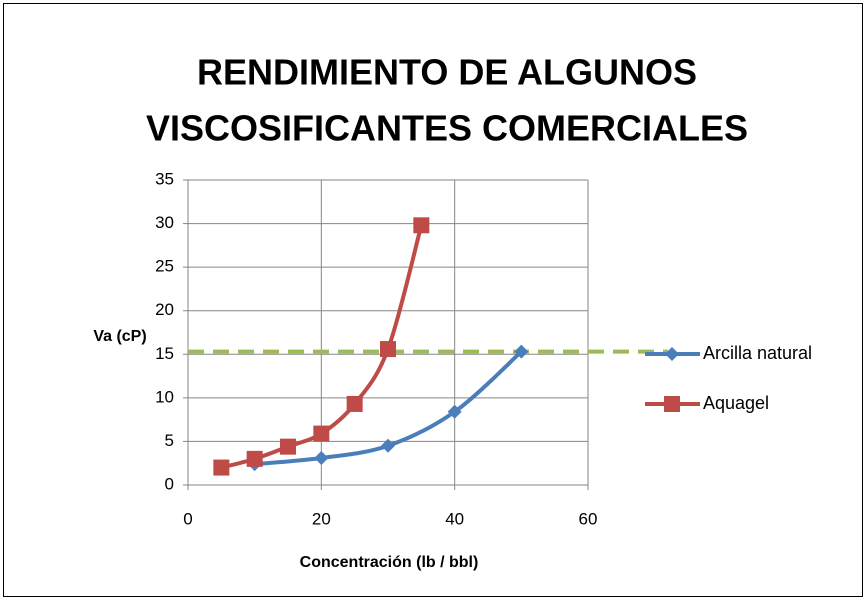 The height and width of the screenshot is (601, 867). What do you see at coordinates (588, 518) in the screenshot?
I see `x-tick-label: 60` at bounding box center [588, 518].